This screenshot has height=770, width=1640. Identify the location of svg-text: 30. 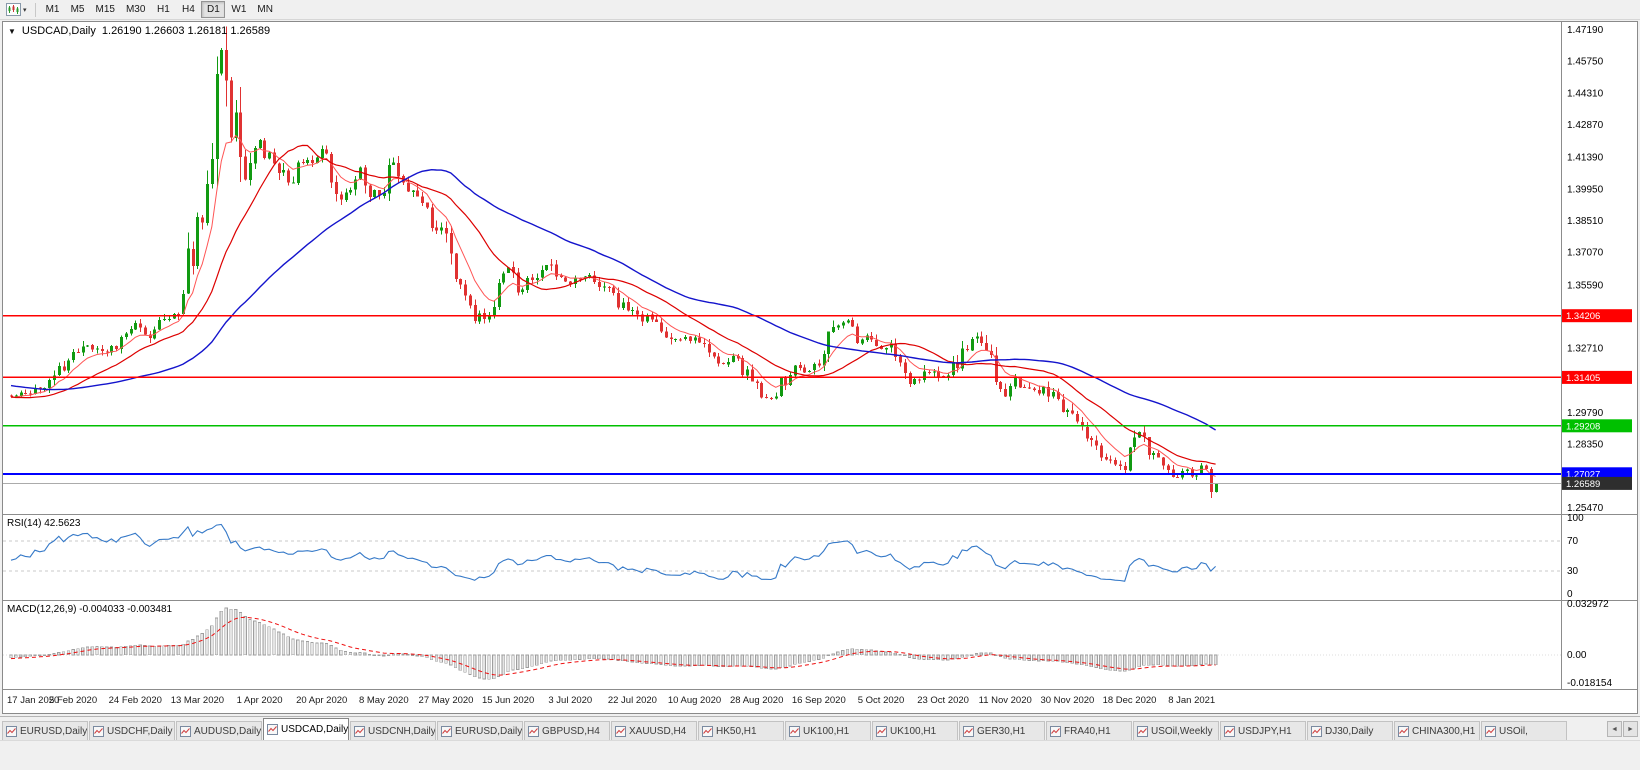
(1573, 571).